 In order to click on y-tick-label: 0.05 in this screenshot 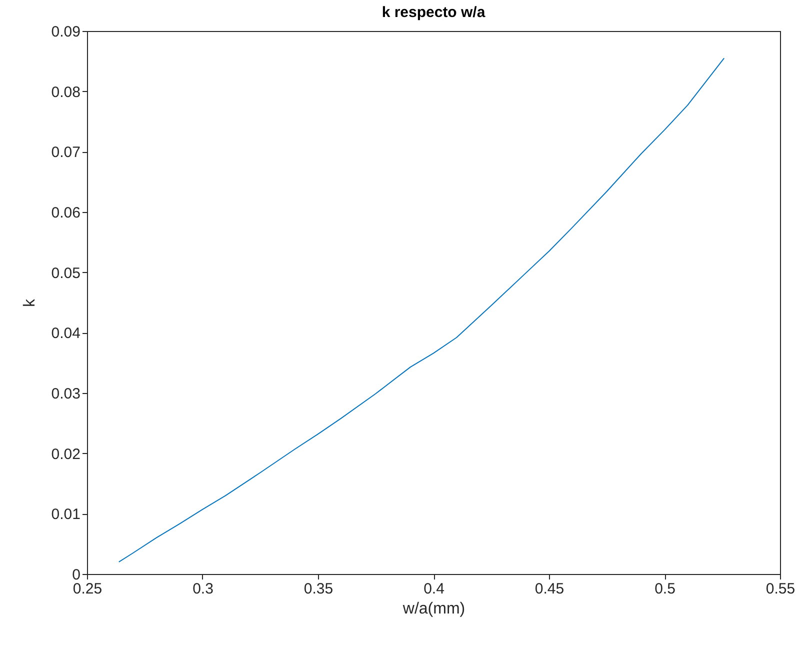, I will do `click(65, 273)`.